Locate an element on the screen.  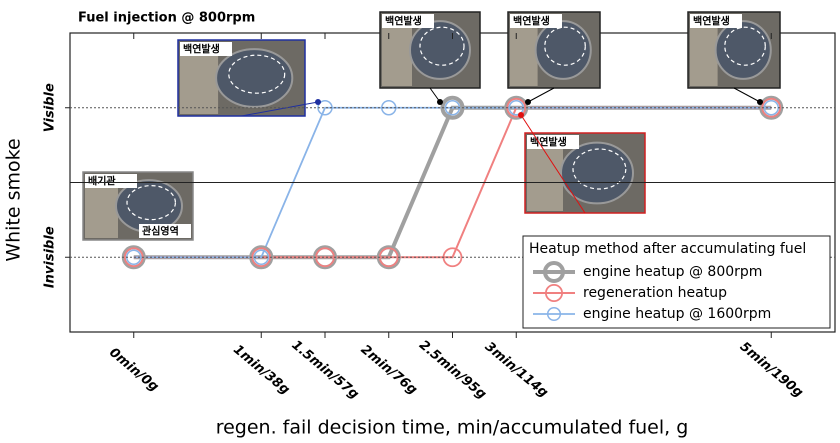
x-tick-label: 2.5min/95g is located at coordinates (452, 370).